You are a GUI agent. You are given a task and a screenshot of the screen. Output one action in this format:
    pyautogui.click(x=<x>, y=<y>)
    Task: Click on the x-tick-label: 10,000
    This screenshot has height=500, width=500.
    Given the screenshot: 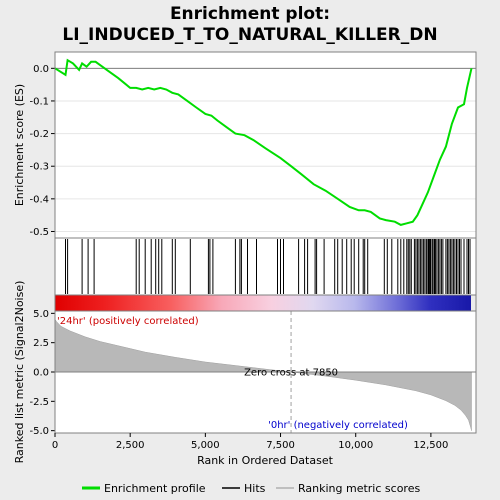 What is the action you would take?
    pyautogui.click(x=355, y=445)
    